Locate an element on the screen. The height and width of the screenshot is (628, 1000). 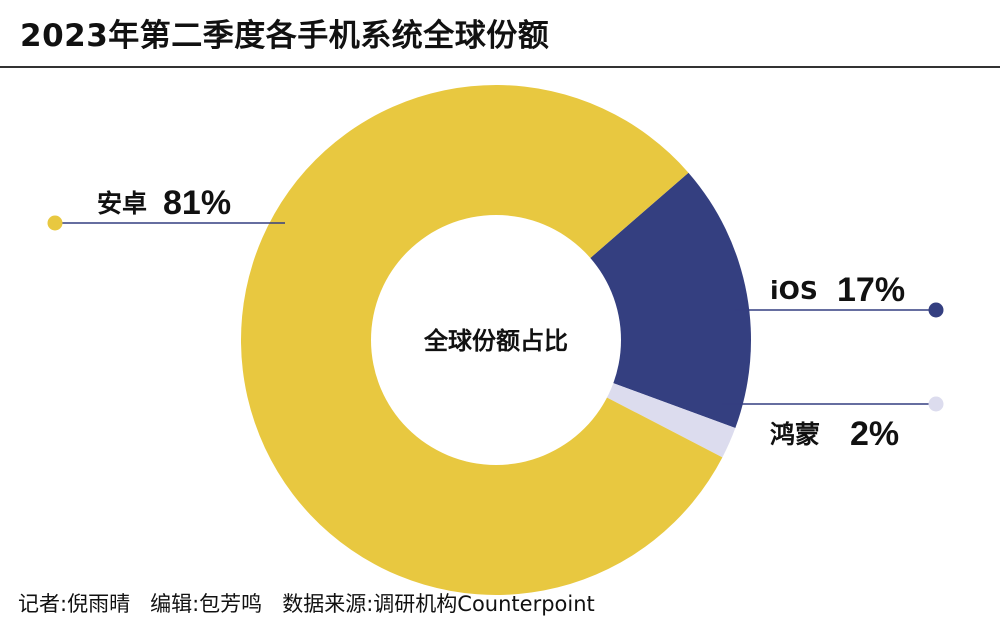
reporter-credit: 记者:倪雨晴 is located at coordinates (74, 604).